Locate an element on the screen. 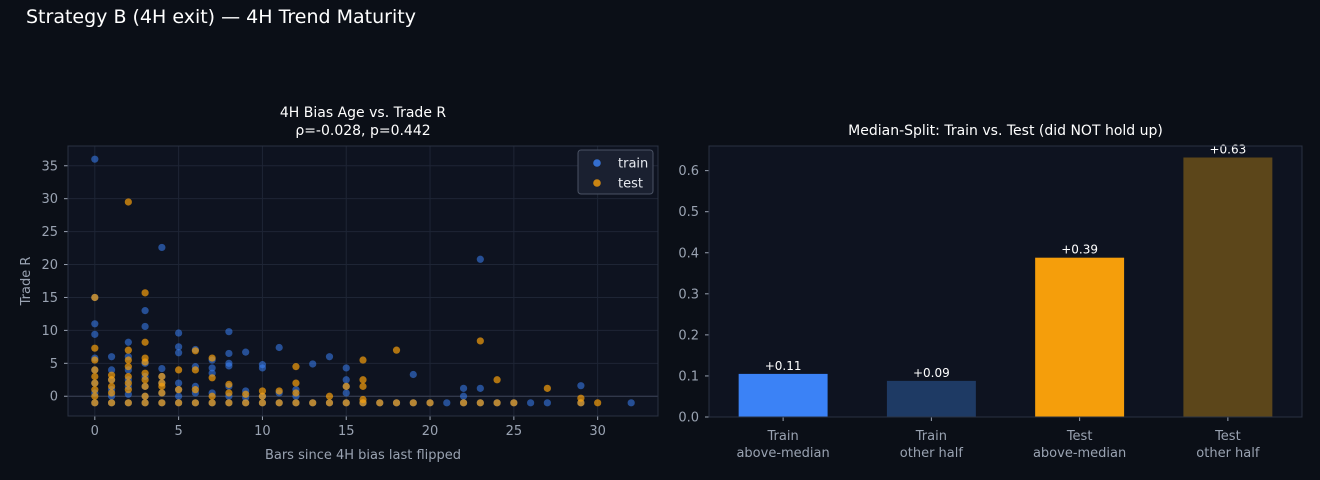 The image size is (1320, 480). scatter-x-tick-label: 25 is located at coordinates (514, 431).